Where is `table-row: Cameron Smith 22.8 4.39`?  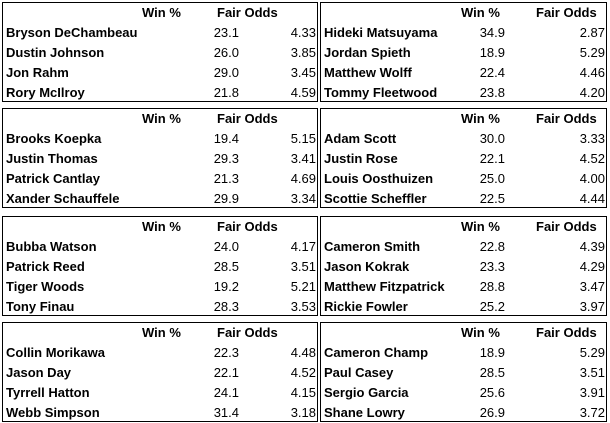
table-row: Cameron Smith 22.8 4.39 is located at coordinates (463, 247).